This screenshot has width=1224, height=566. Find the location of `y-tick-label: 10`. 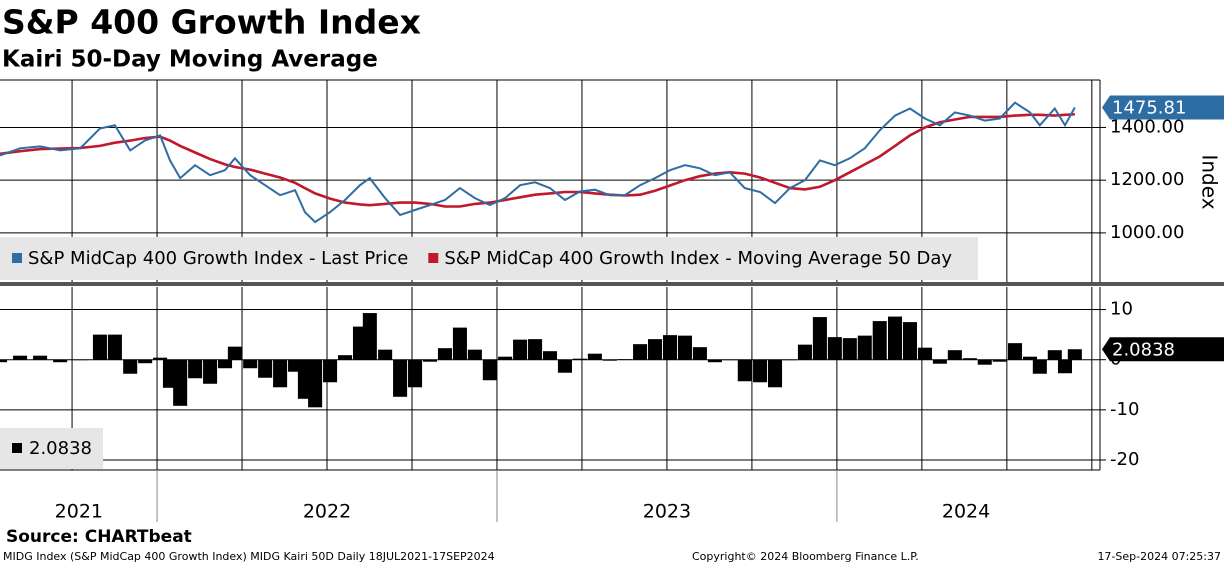

y-tick-label: 10 is located at coordinates (1121, 309).